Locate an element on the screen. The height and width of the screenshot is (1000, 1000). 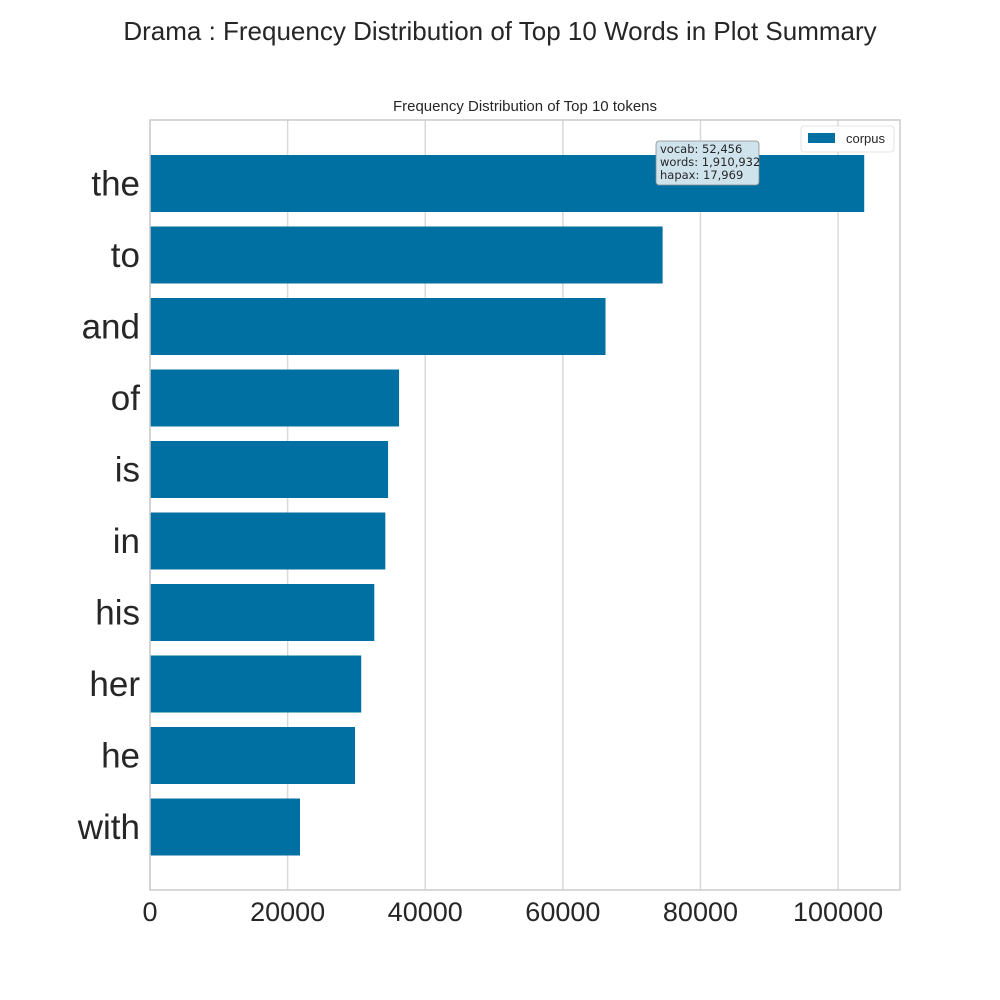
bar-her is located at coordinates (256, 684).